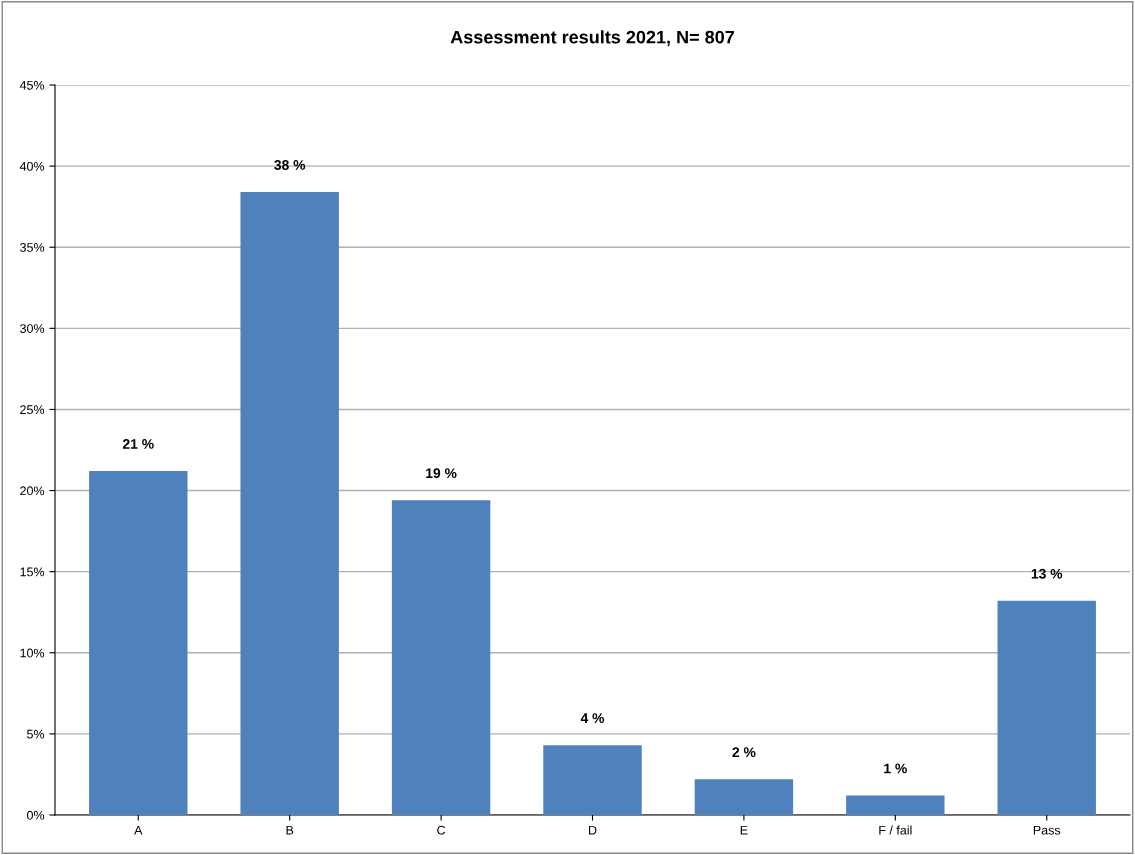 The image size is (1135, 855). What do you see at coordinates (744, 752) in the screenshot?
I see `data-label: 2 %` at bounding box center [744, 752].